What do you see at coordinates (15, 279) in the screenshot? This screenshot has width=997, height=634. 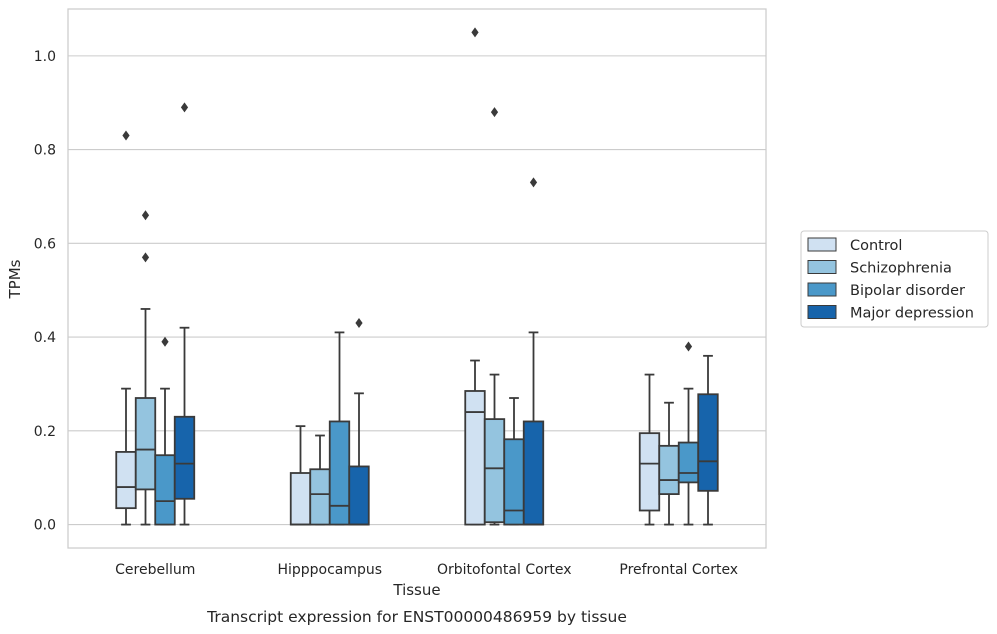 I see `y-axis-label: TPMs` at bounding box center [15, 279].